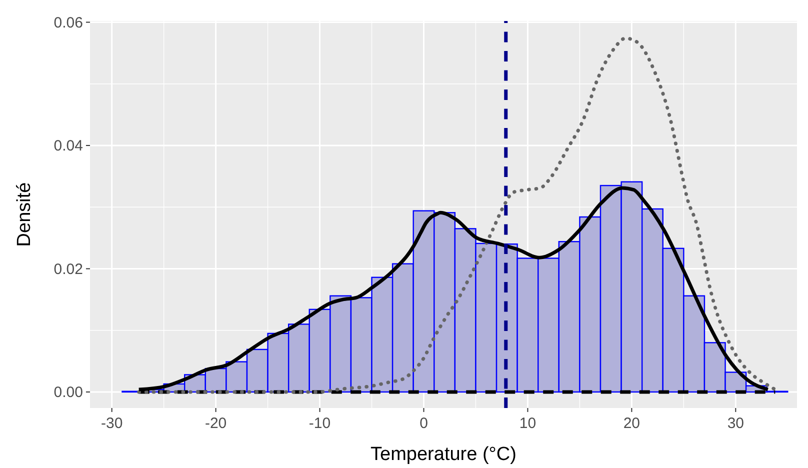  What do you see at coordinates (527, 423) in the screenshot?
I see `x-tick-label: 10` at bounding box center [527, 423].